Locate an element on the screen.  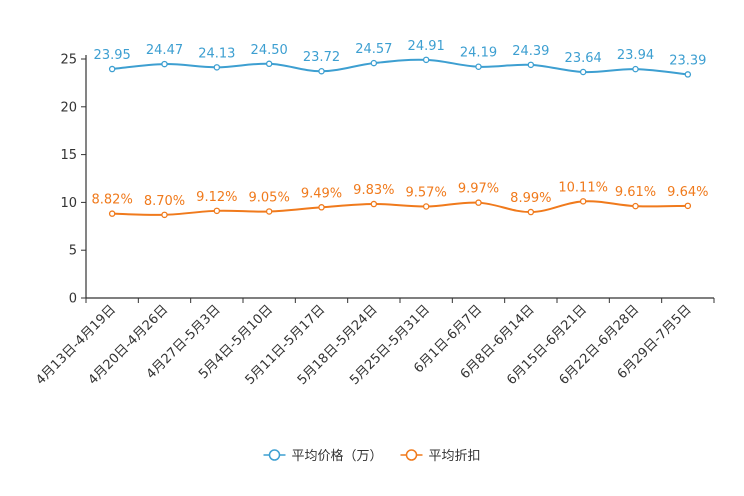
legend: 平均价格（万） 平均折扣 is located at coordinates (372, 456).